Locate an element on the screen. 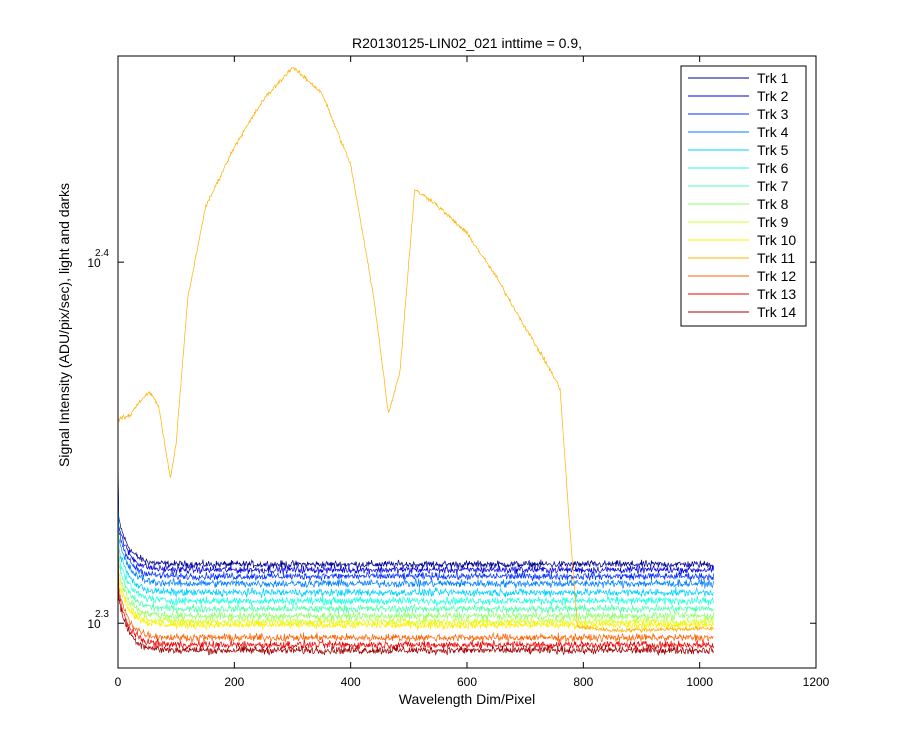 The width and height of the screenshot is (900, 750). y-tick-label-exponent: 2.4 is located at coordinates (102, 253).